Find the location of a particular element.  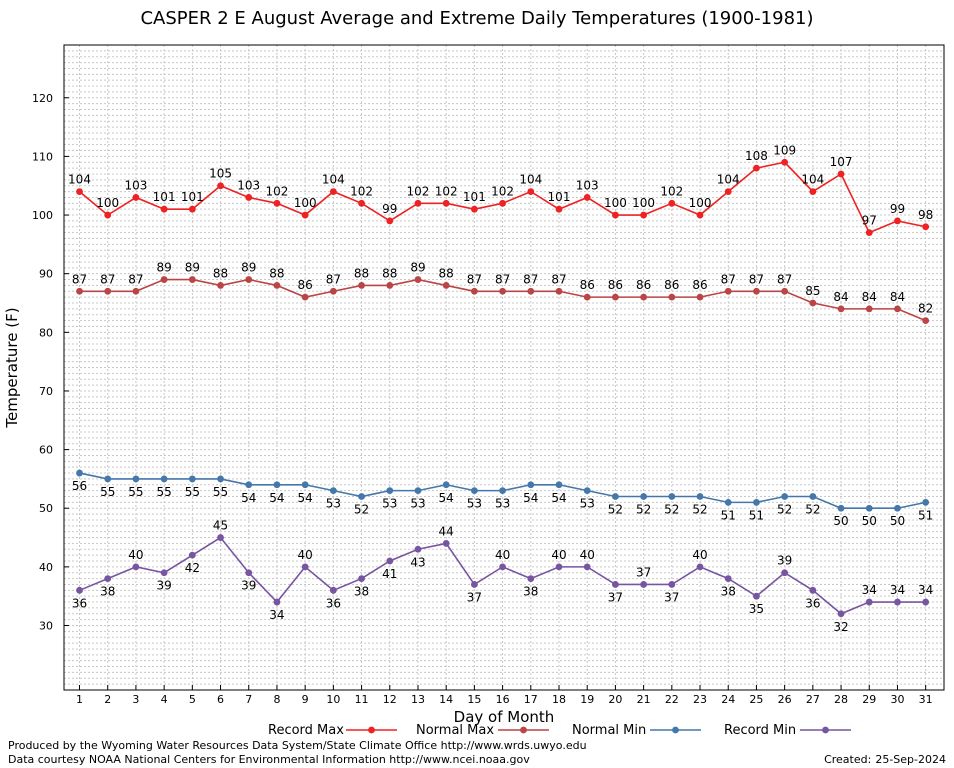

data-label: 102 is located at coordinates (361, 191).